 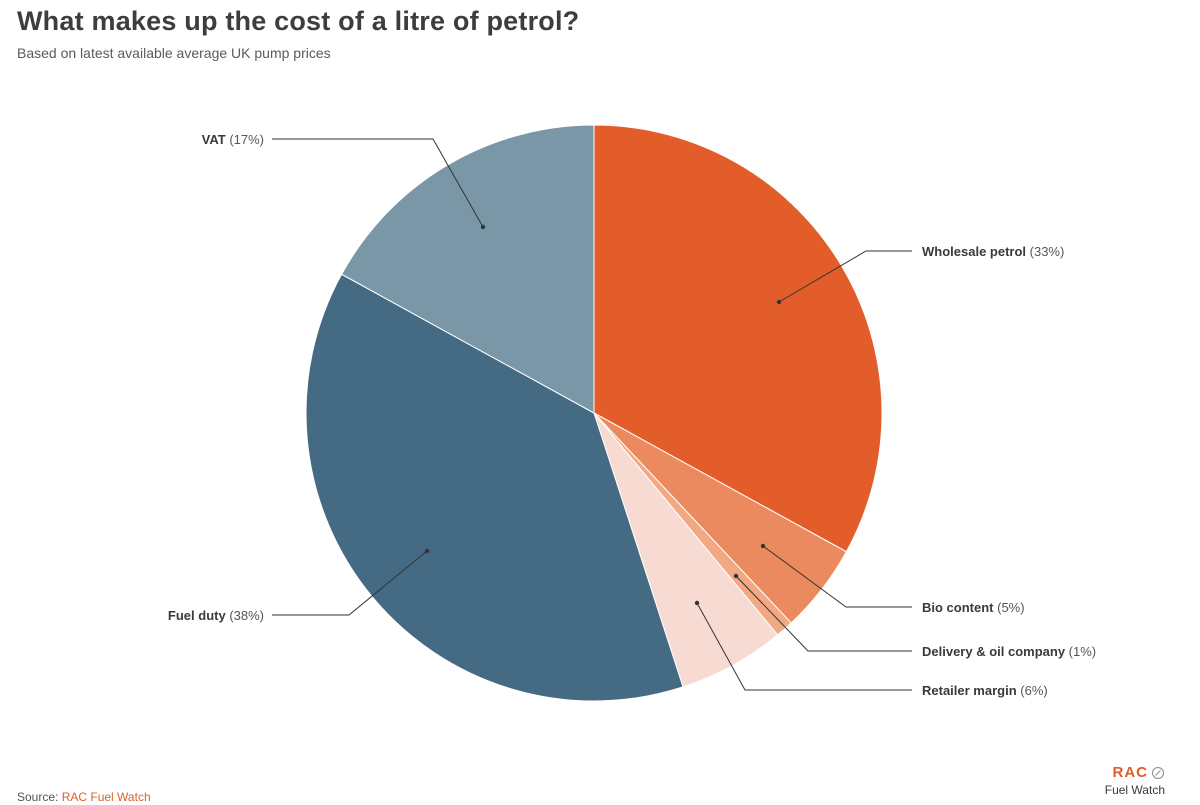 I want to click on slice-percent: (5%), so click(x=1009, y=607).